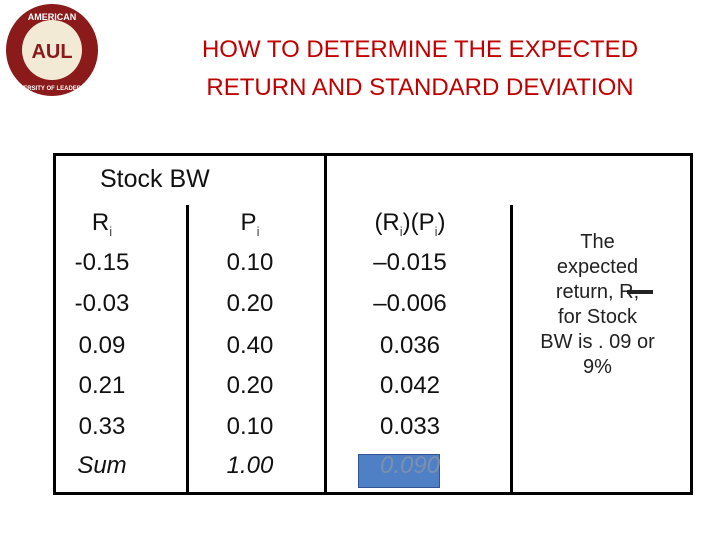 Image resolution: width=720 pixels, height=540 pixels. What do you see at coordinates (410, 426) in the screenshot?
I see `table-cell: 0.033` at bounding box center [410, 426].